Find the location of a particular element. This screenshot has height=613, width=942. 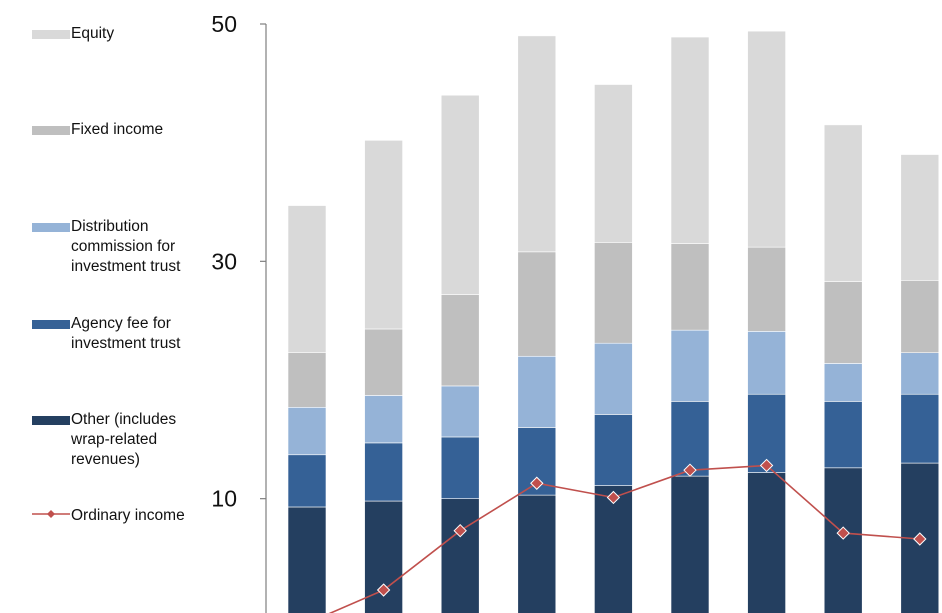

legend-item-ordinary-income: Ordinary income is located at coordinates (108, 516).